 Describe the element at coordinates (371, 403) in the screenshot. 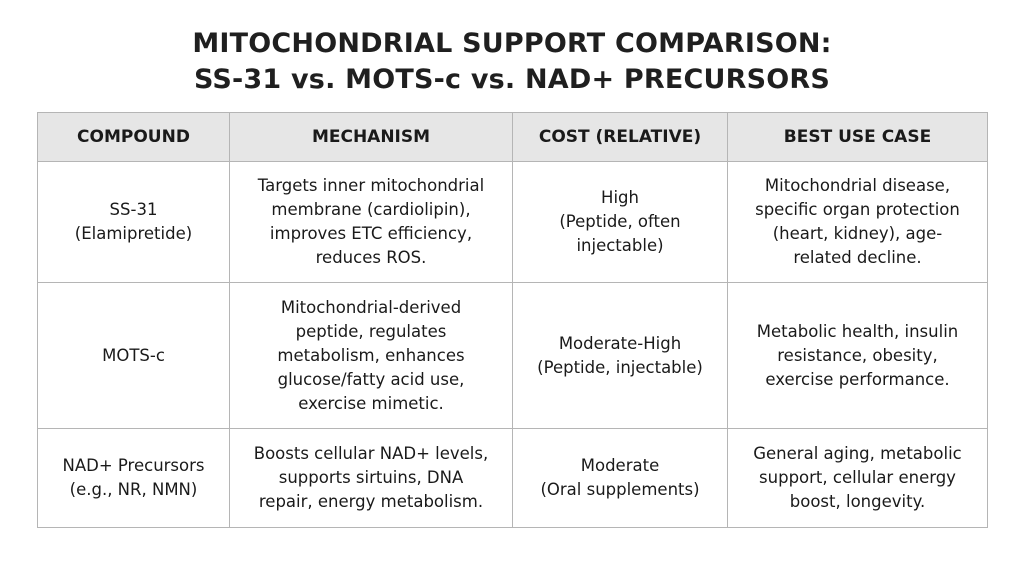

I see `cell-line: exercise mimetic.` at that location.